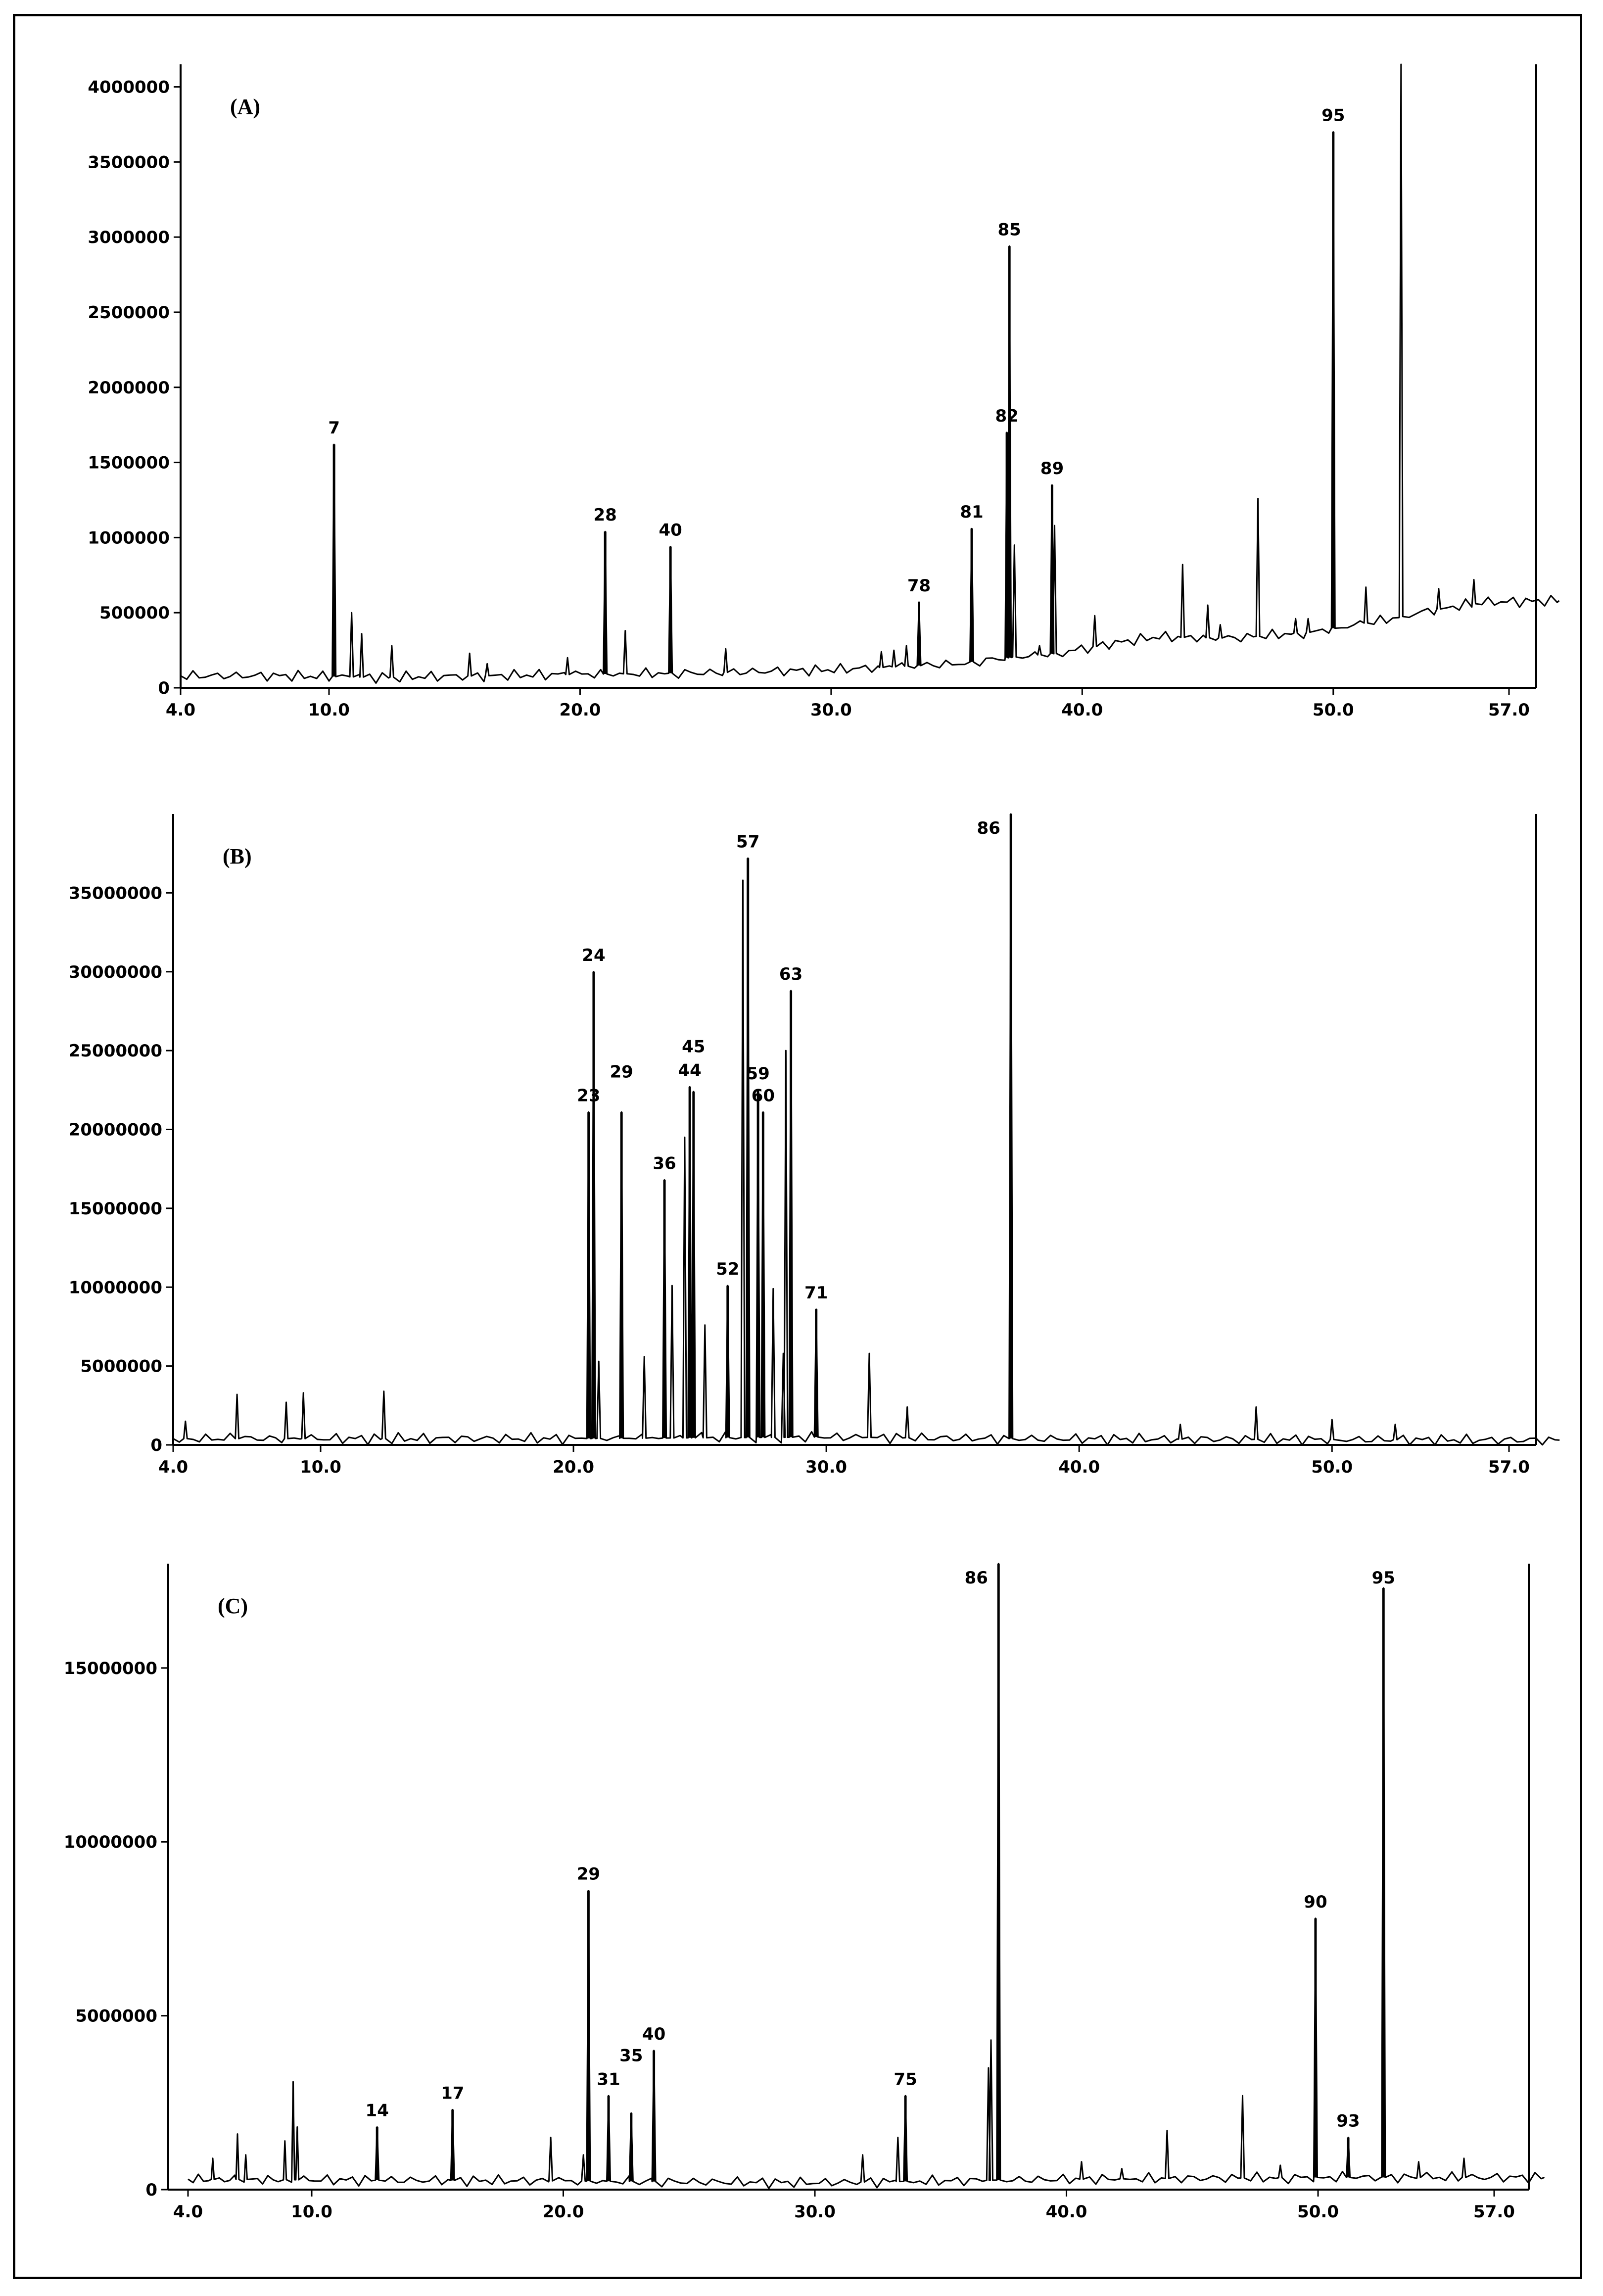  Describe the element at coordinates (129, 162) in the screenshot. I see `y-tick-label: 3500000` at that location.